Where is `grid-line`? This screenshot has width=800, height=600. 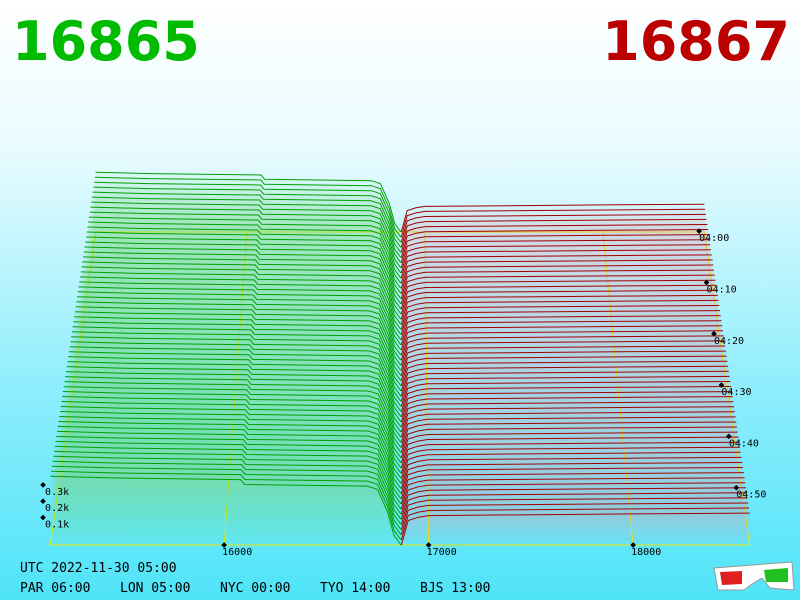
grid-line is located at coordinates (618, 388).